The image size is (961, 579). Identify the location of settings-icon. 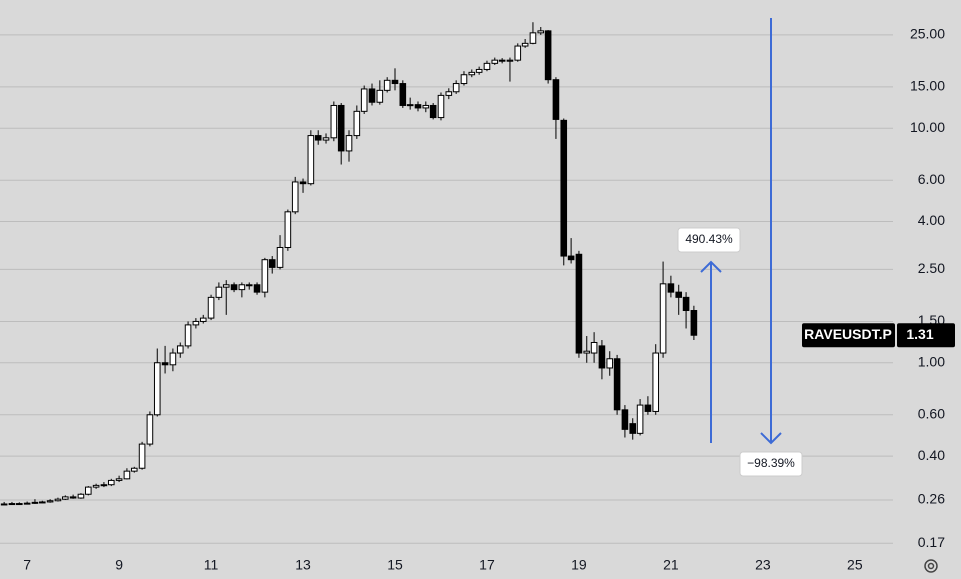
(931, 566).